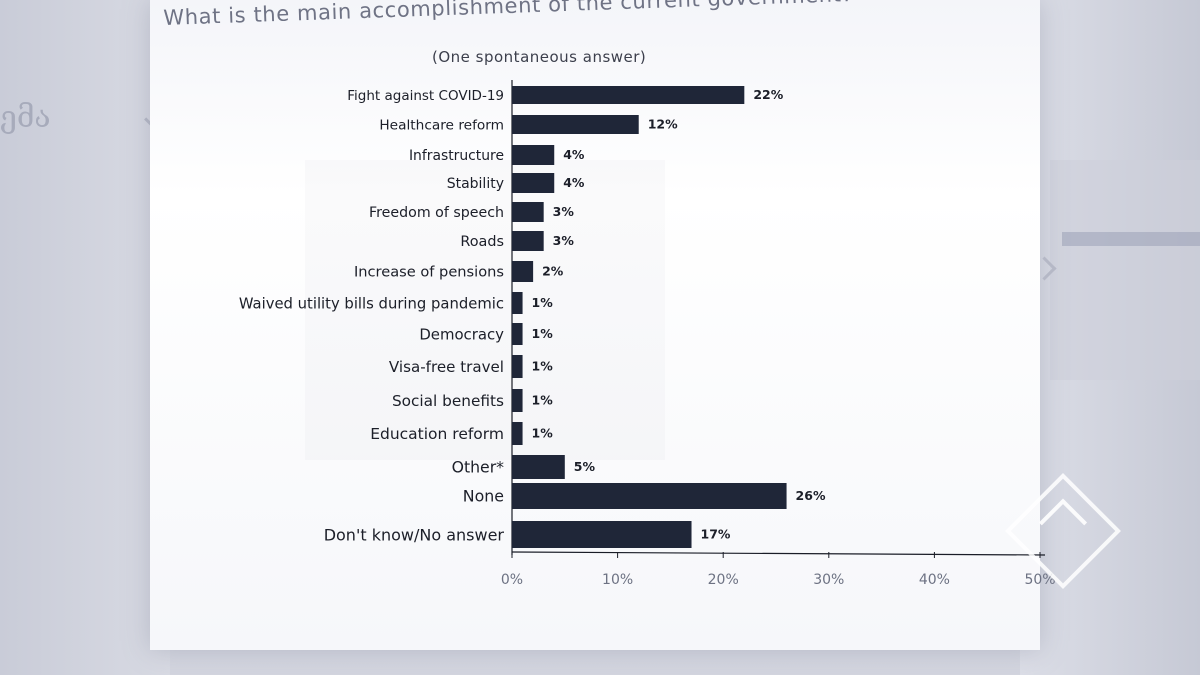  Describe the element at coordinates (475, 184) in the screenshot. I see `category-label: Stability` at that location.